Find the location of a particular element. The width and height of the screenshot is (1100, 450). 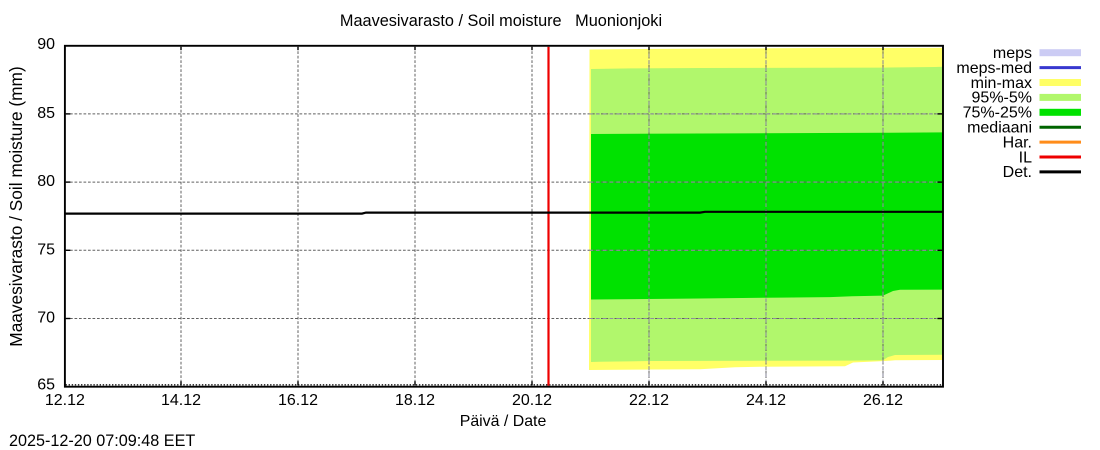

svg-text: 80 is located at coordinates (46, 181).